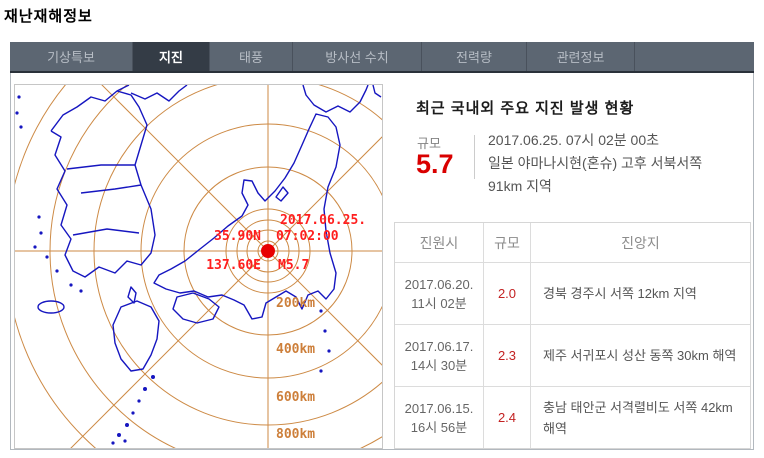 The height and width of the screenshot is (458, 764). What do you see at coordinates (429, 143) in the screenshot?
I see `magnitude-label: 규모` at bounding box center [429, 143].